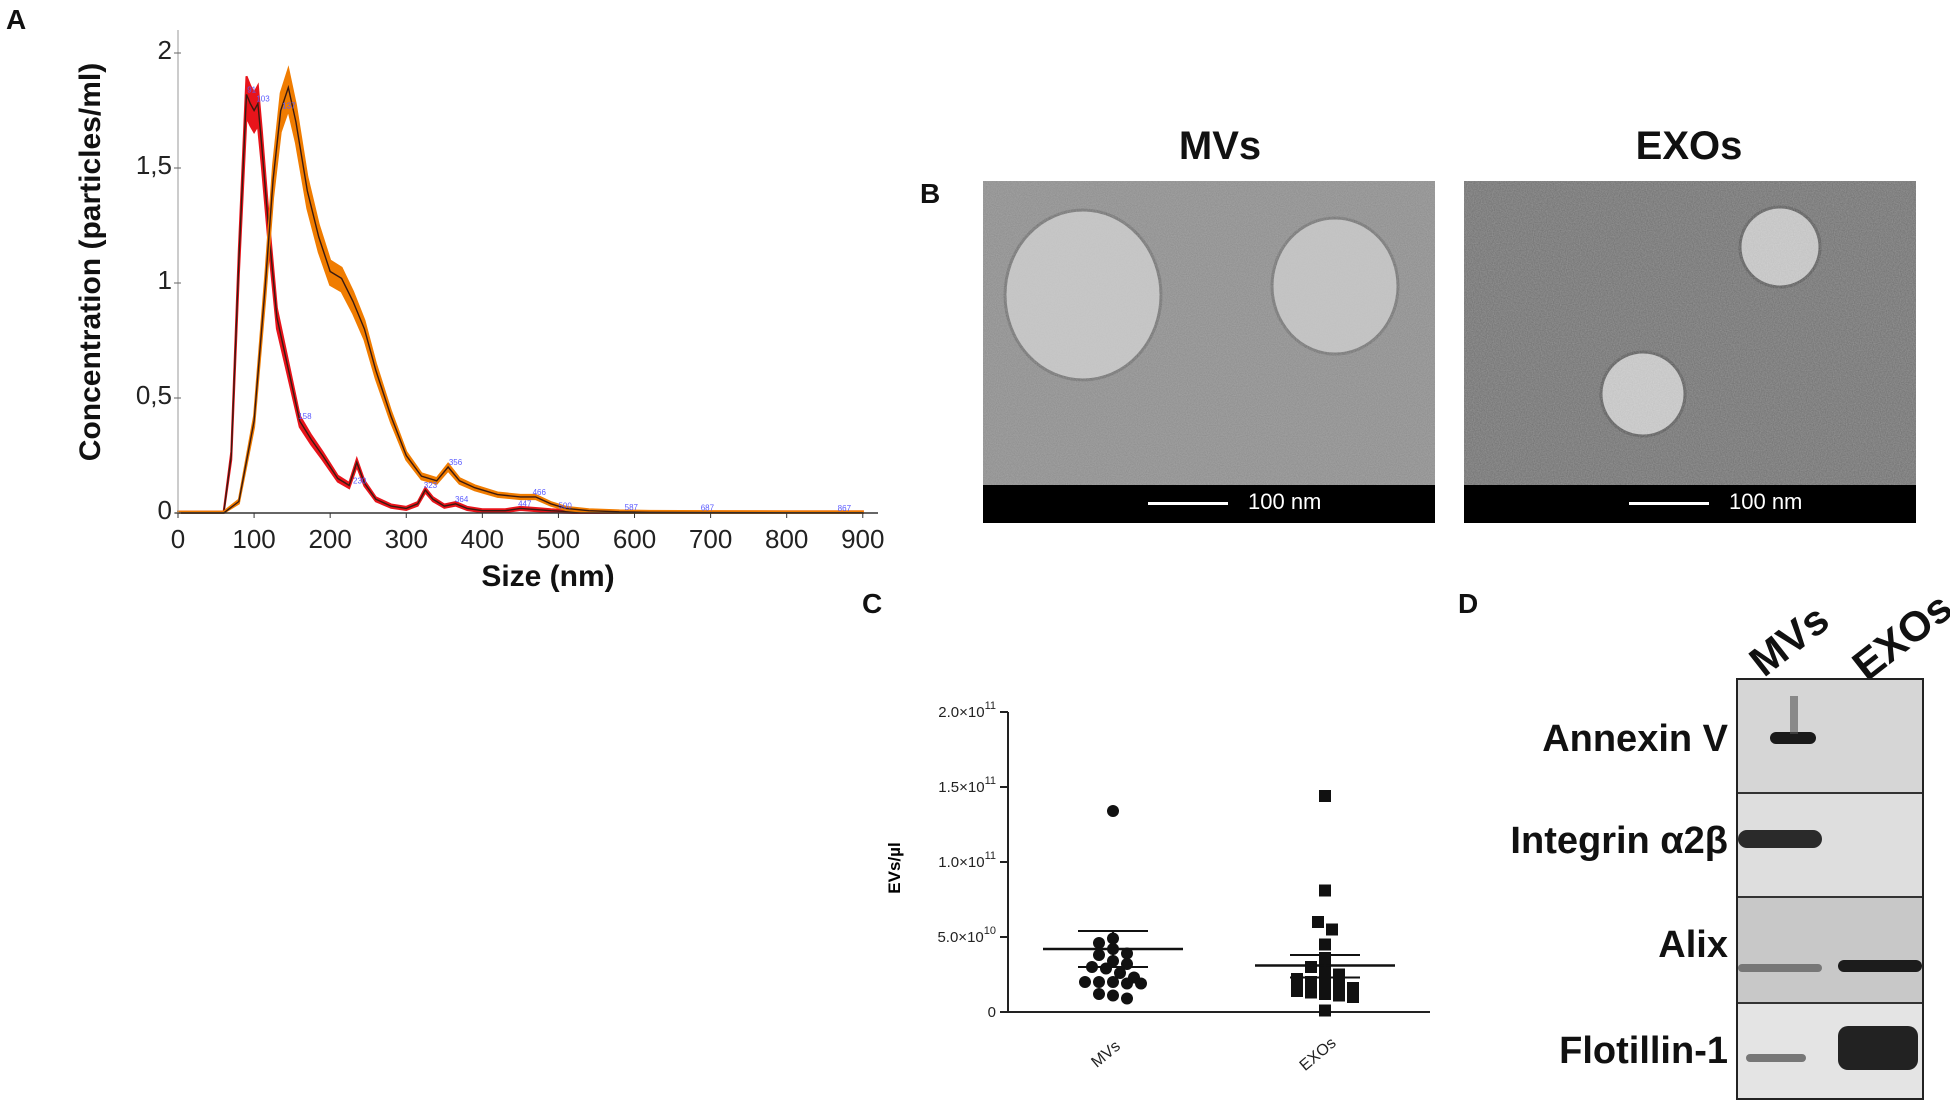 Image resolution: width=1950 pixels, height=1102 pixels. What do you see at coordinates (1689, 146) in the screenshot?
I see `em-title-exos: EXOs` at bounding box center [1689, 146].